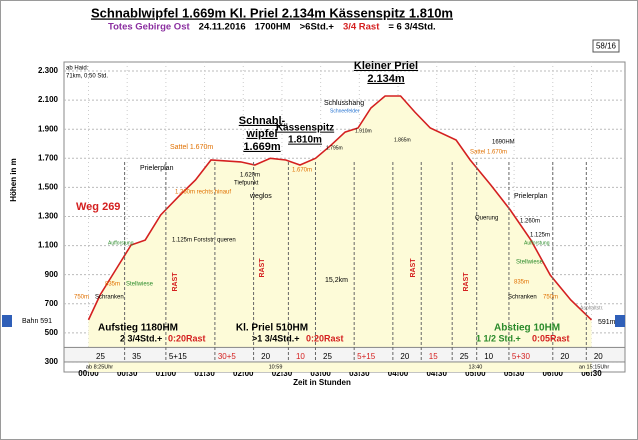 This screenshot has width=638, height=440. Describe the element at coordinates (273, 27) in the screenshot. I see `subtitle-part: 1700HM` at that location.